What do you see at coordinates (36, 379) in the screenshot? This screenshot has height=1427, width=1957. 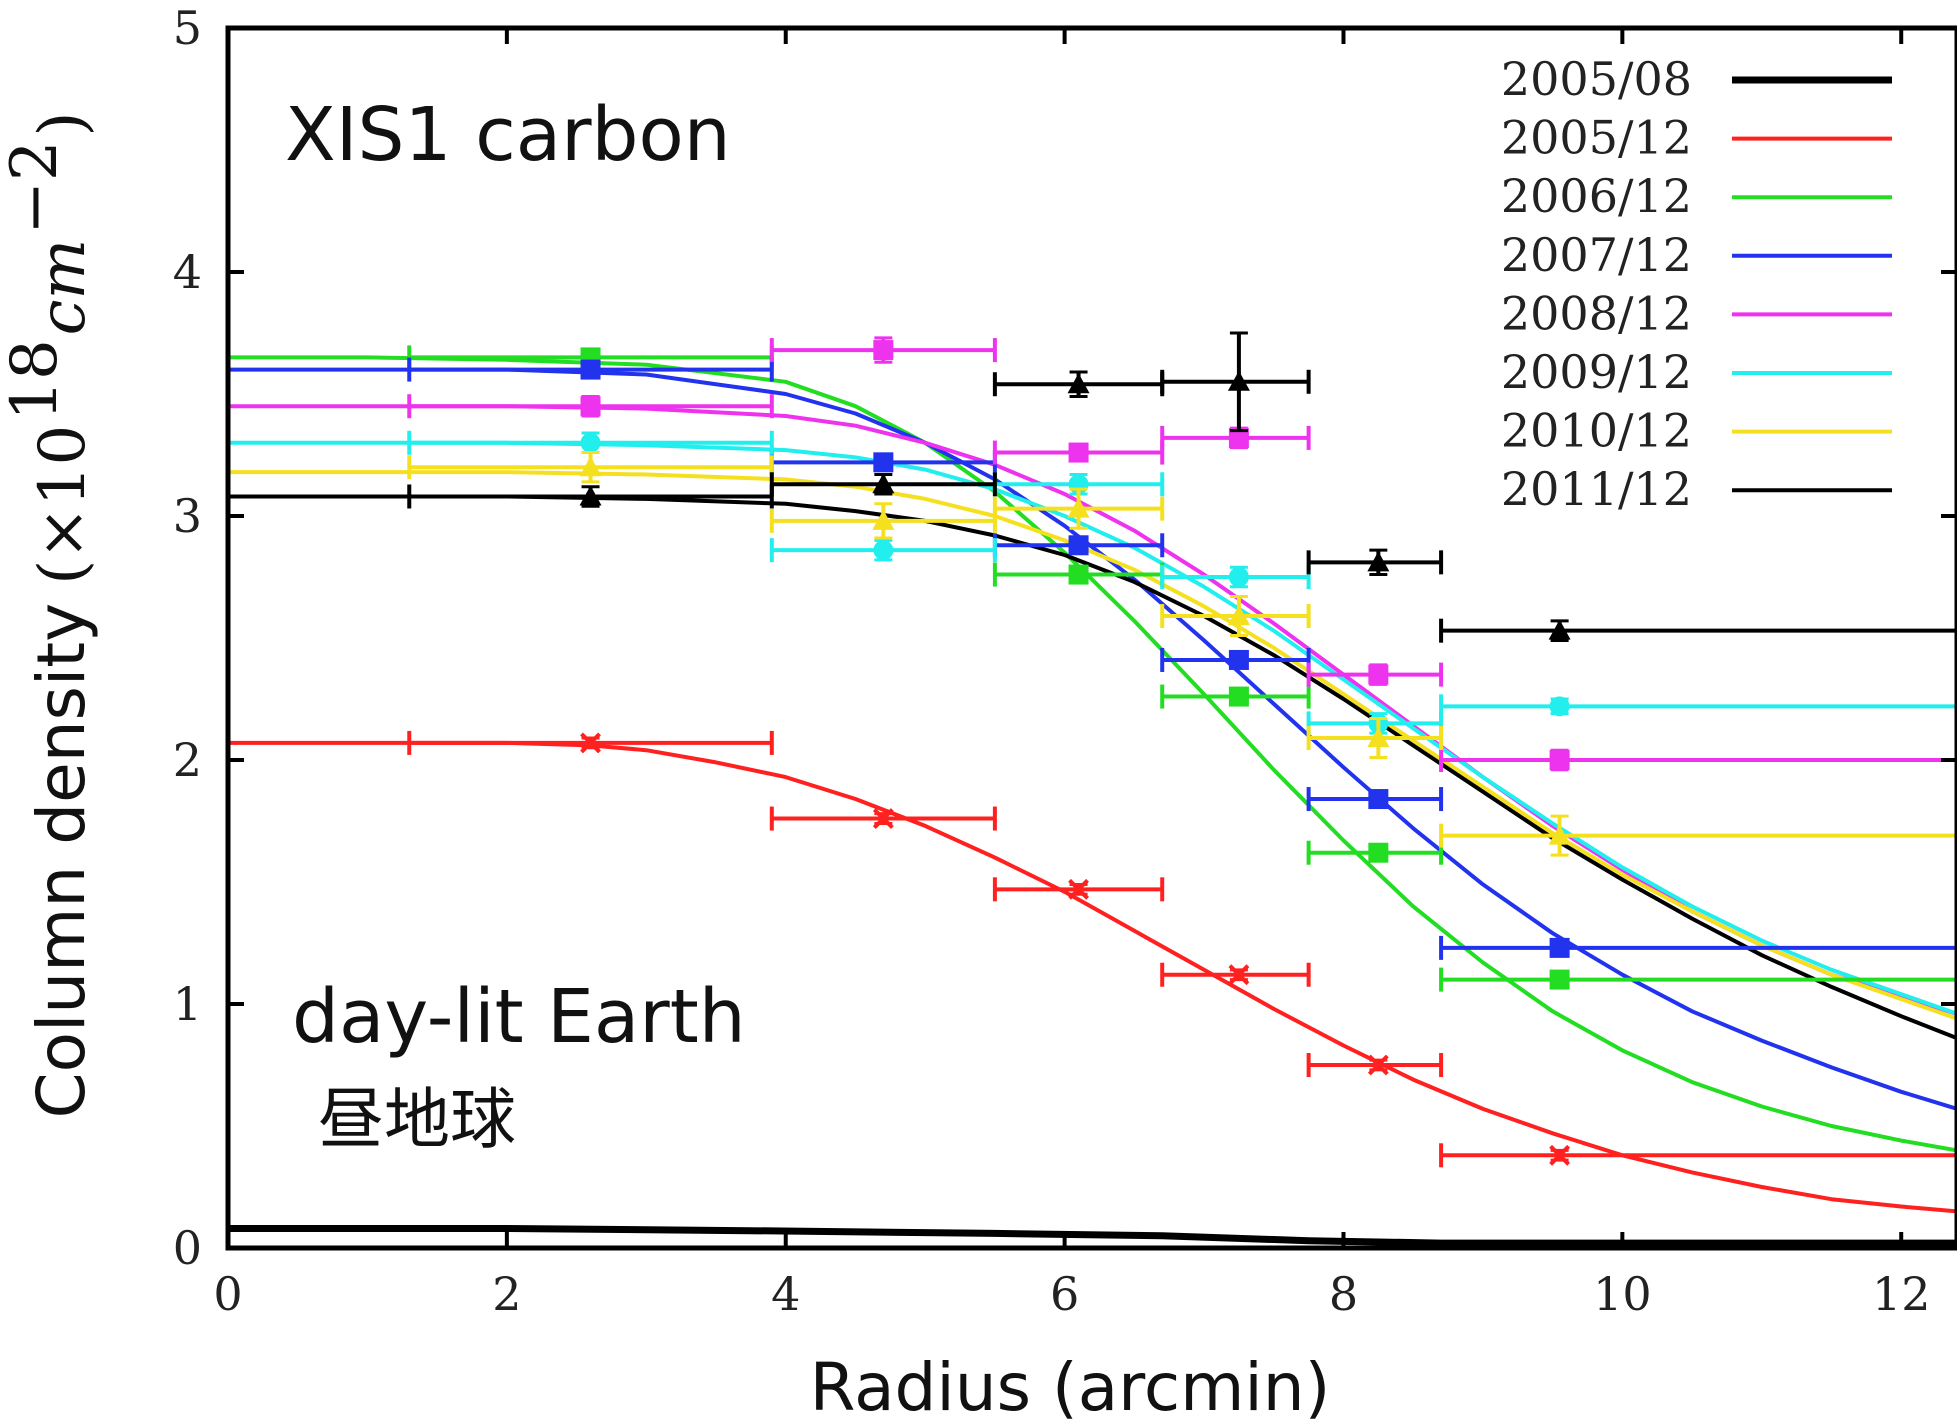 I see `y-axis-unit-exp: 18` at bounding box center [36, 379].